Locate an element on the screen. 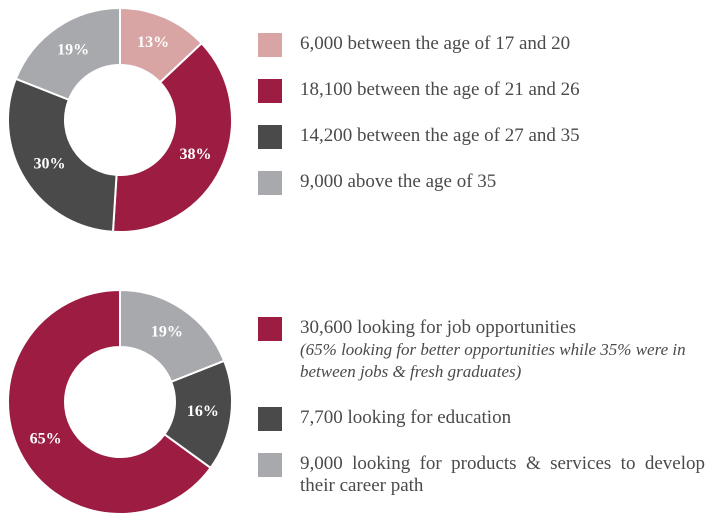  legend-label: 18,100 between the age of 21 and 26 is located at coordinates (440, 89).